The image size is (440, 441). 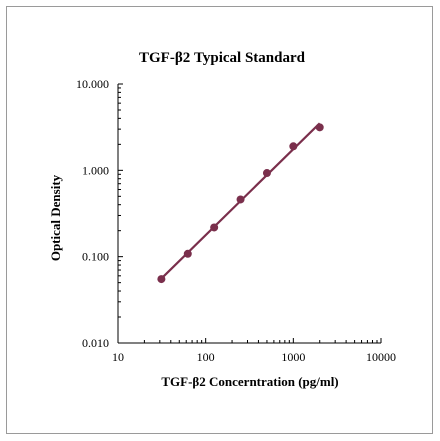 I want to click on y-tick-label: 10.000, so click(x=92, y=84).